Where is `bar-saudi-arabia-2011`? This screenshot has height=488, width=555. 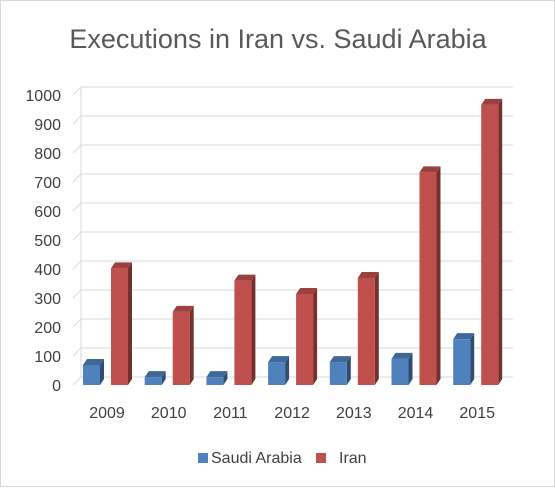 bar-saudi-arabia-2011 is located at coordinates (217, 378).